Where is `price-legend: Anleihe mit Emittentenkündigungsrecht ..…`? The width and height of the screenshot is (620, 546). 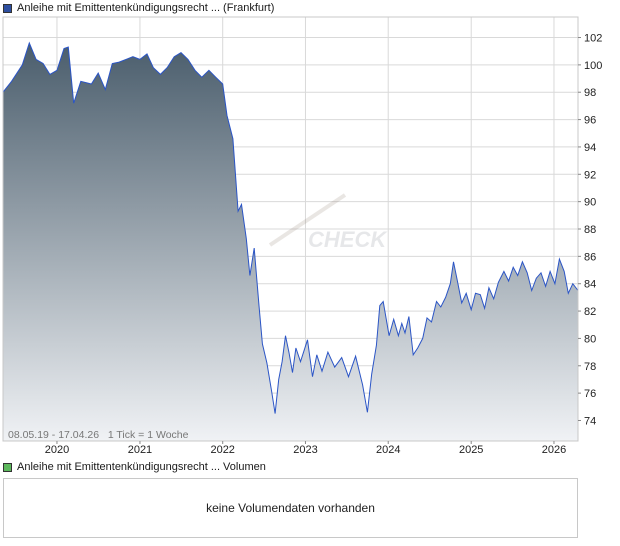 price-legend: Anleihe mit Emittentenkündigungsrecht ..… is located at coordinates (138, 8).